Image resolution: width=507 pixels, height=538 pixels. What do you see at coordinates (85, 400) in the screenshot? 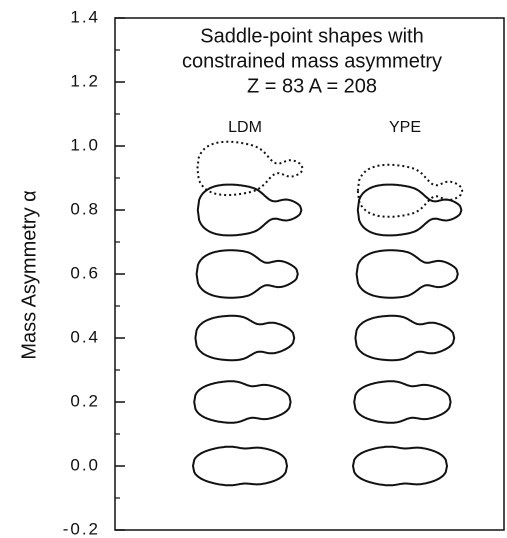
I see `y-tick-label: 0.2` at bounding box center [85, 400].